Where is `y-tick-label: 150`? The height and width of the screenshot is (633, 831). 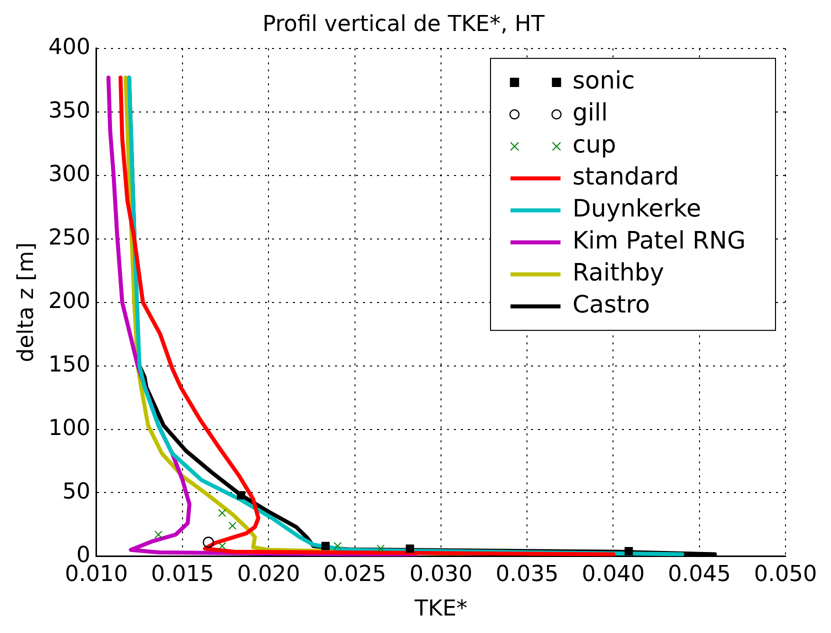
y-tick-label: 150 is located at coordinates (69, 365).